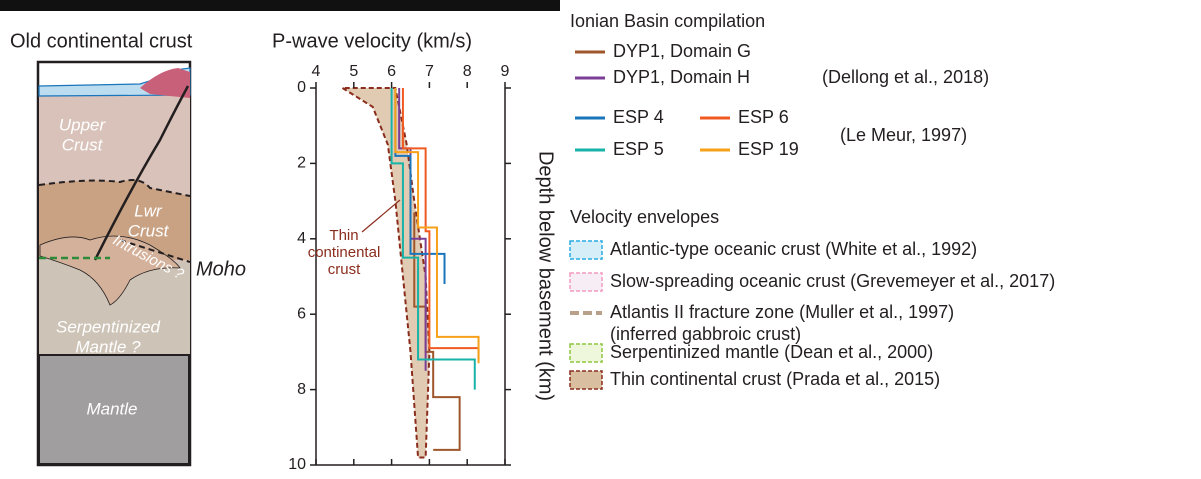 The height and width of the screenshot is (479, 1201). What do you see at coordinates (467, 71) in the screenshot?
I see `x-tick-label: 8` at bounding box center [467, 71].